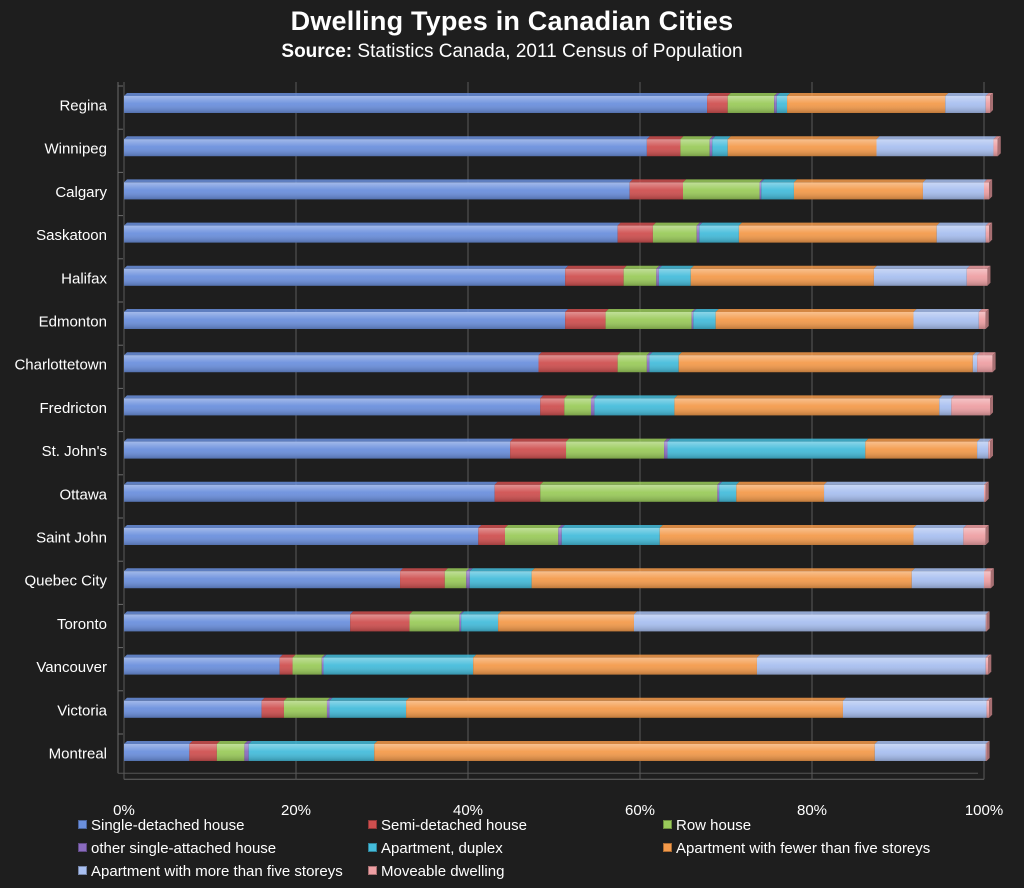 Image resolution: width=1024 pixels, height=888 pixels. I want to click on legend-label: Row house, so click(714, 825).